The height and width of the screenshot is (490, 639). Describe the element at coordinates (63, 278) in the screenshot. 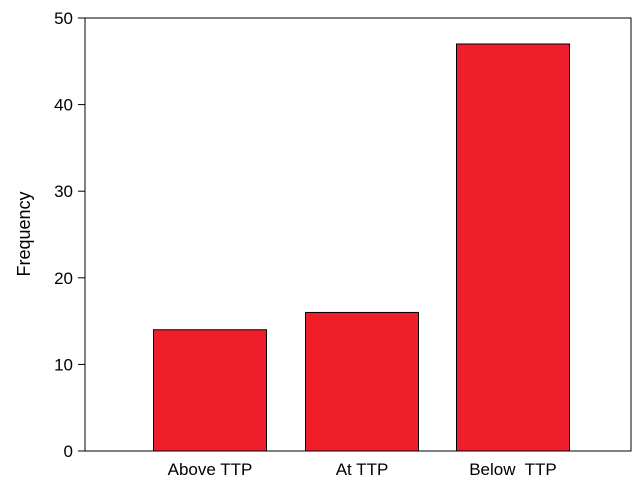

I see `y-tick-label: 20` at that location.